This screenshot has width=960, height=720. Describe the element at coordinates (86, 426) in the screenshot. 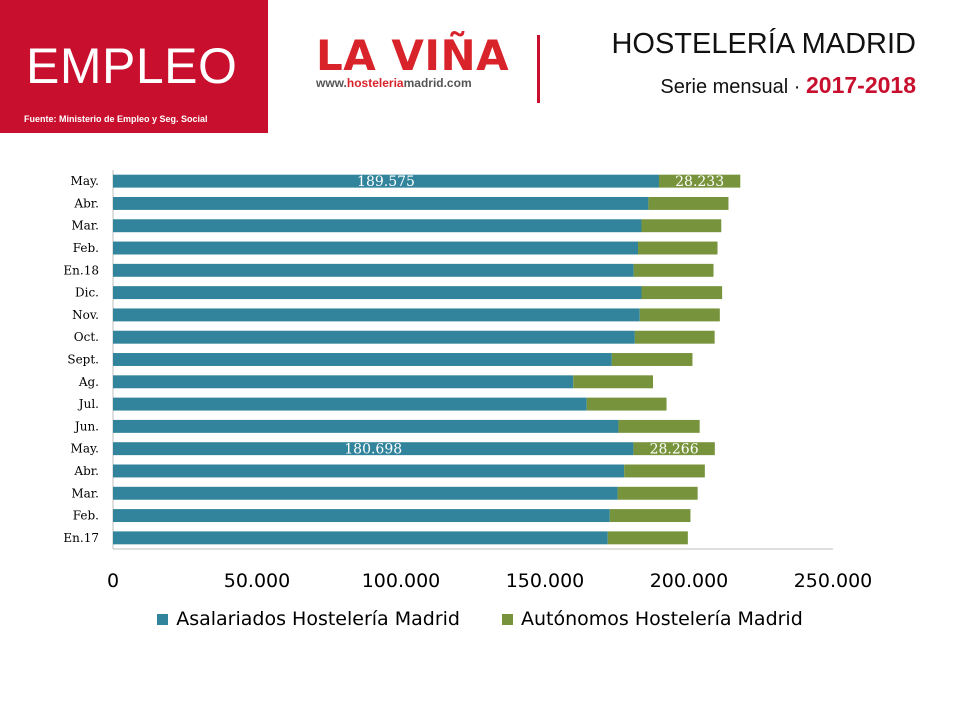

I see `category-label-5: Jun.` at that location.